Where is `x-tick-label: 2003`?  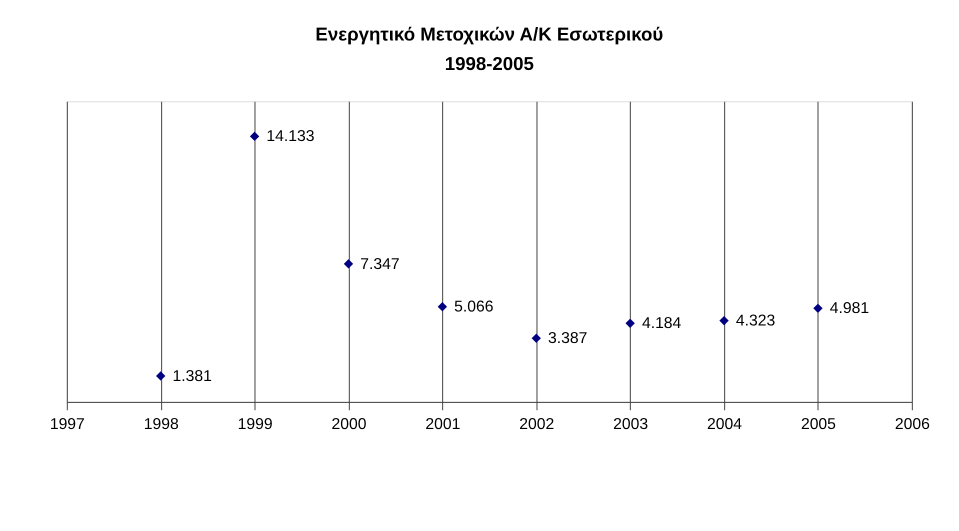 x-tick-label: 2003 is located at coordinates (630, 424).